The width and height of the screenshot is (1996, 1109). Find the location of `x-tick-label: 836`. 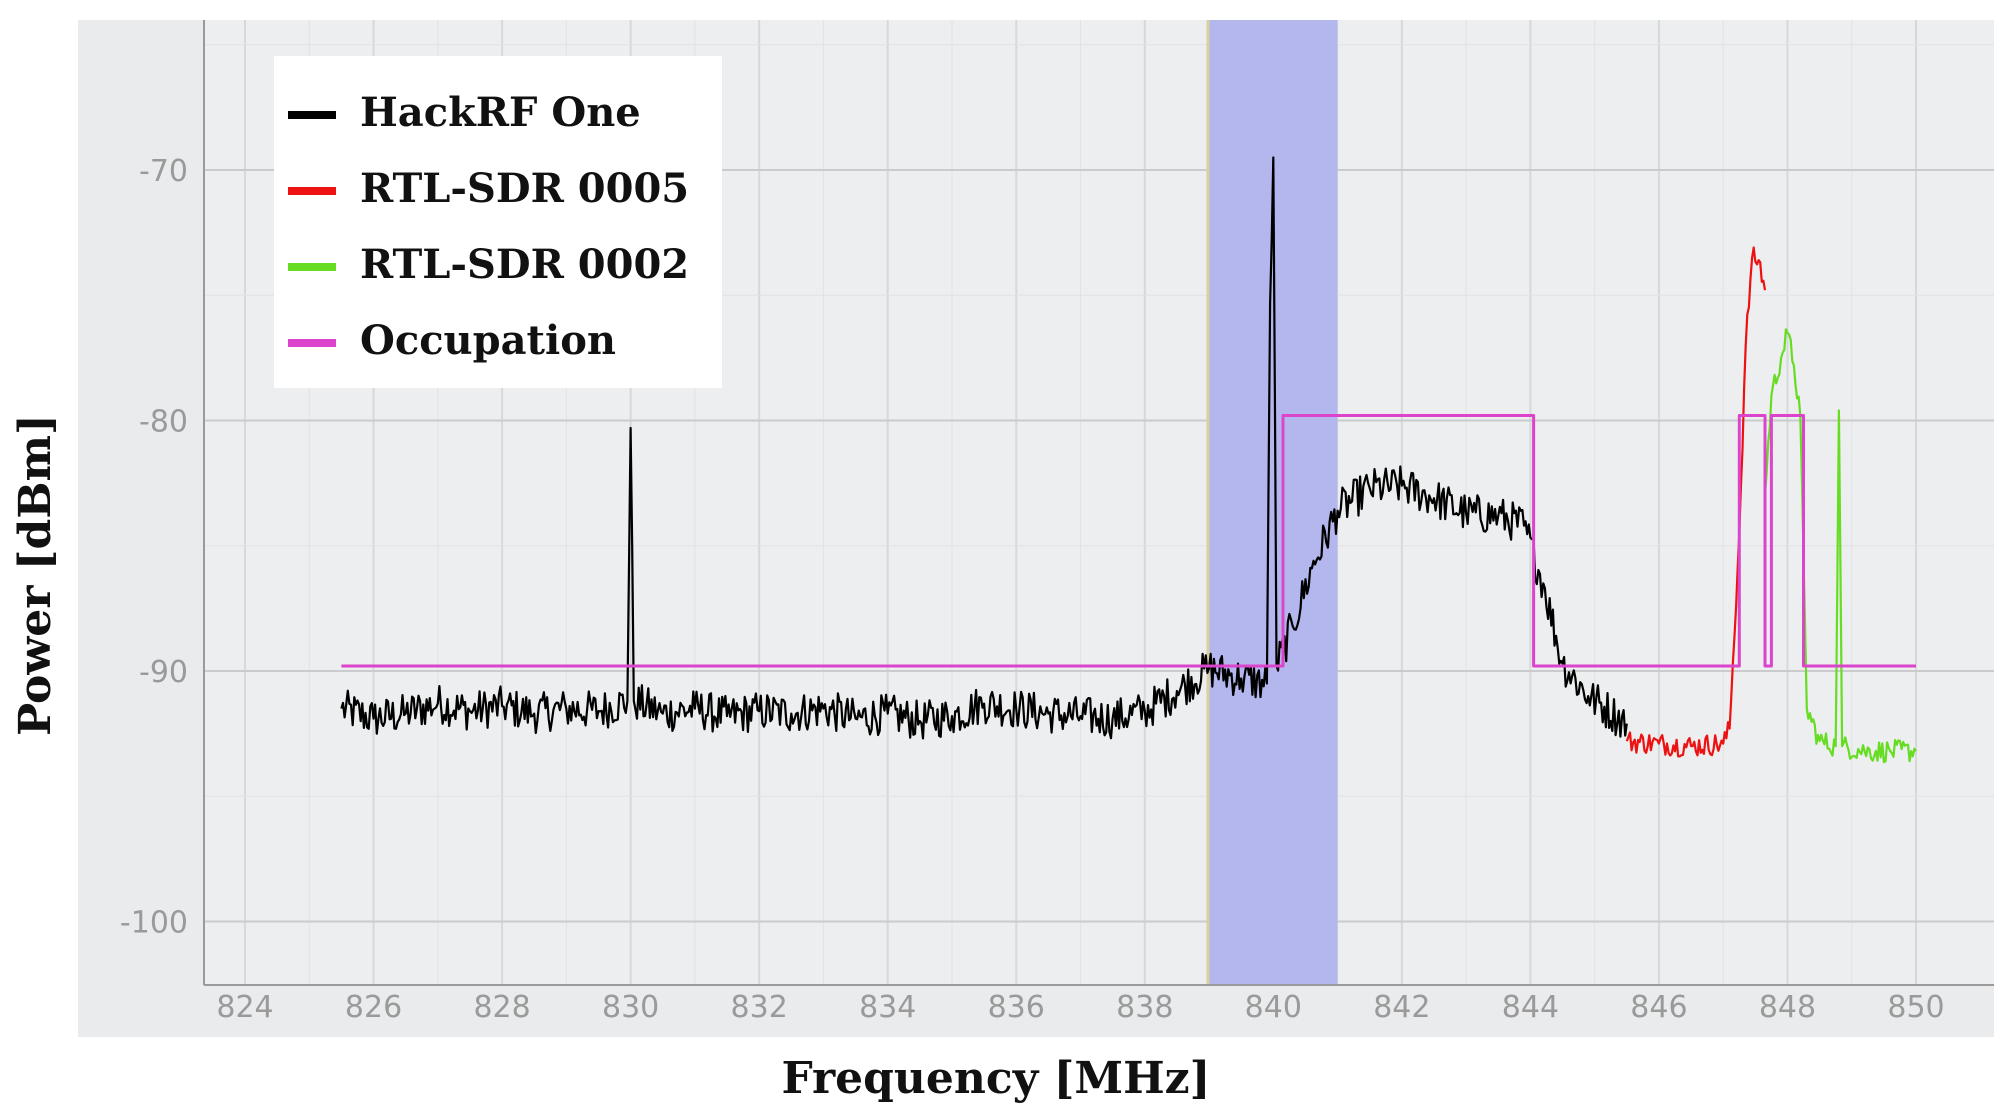

x-tick-label: 836 is located at coordinates (1016, 1007).